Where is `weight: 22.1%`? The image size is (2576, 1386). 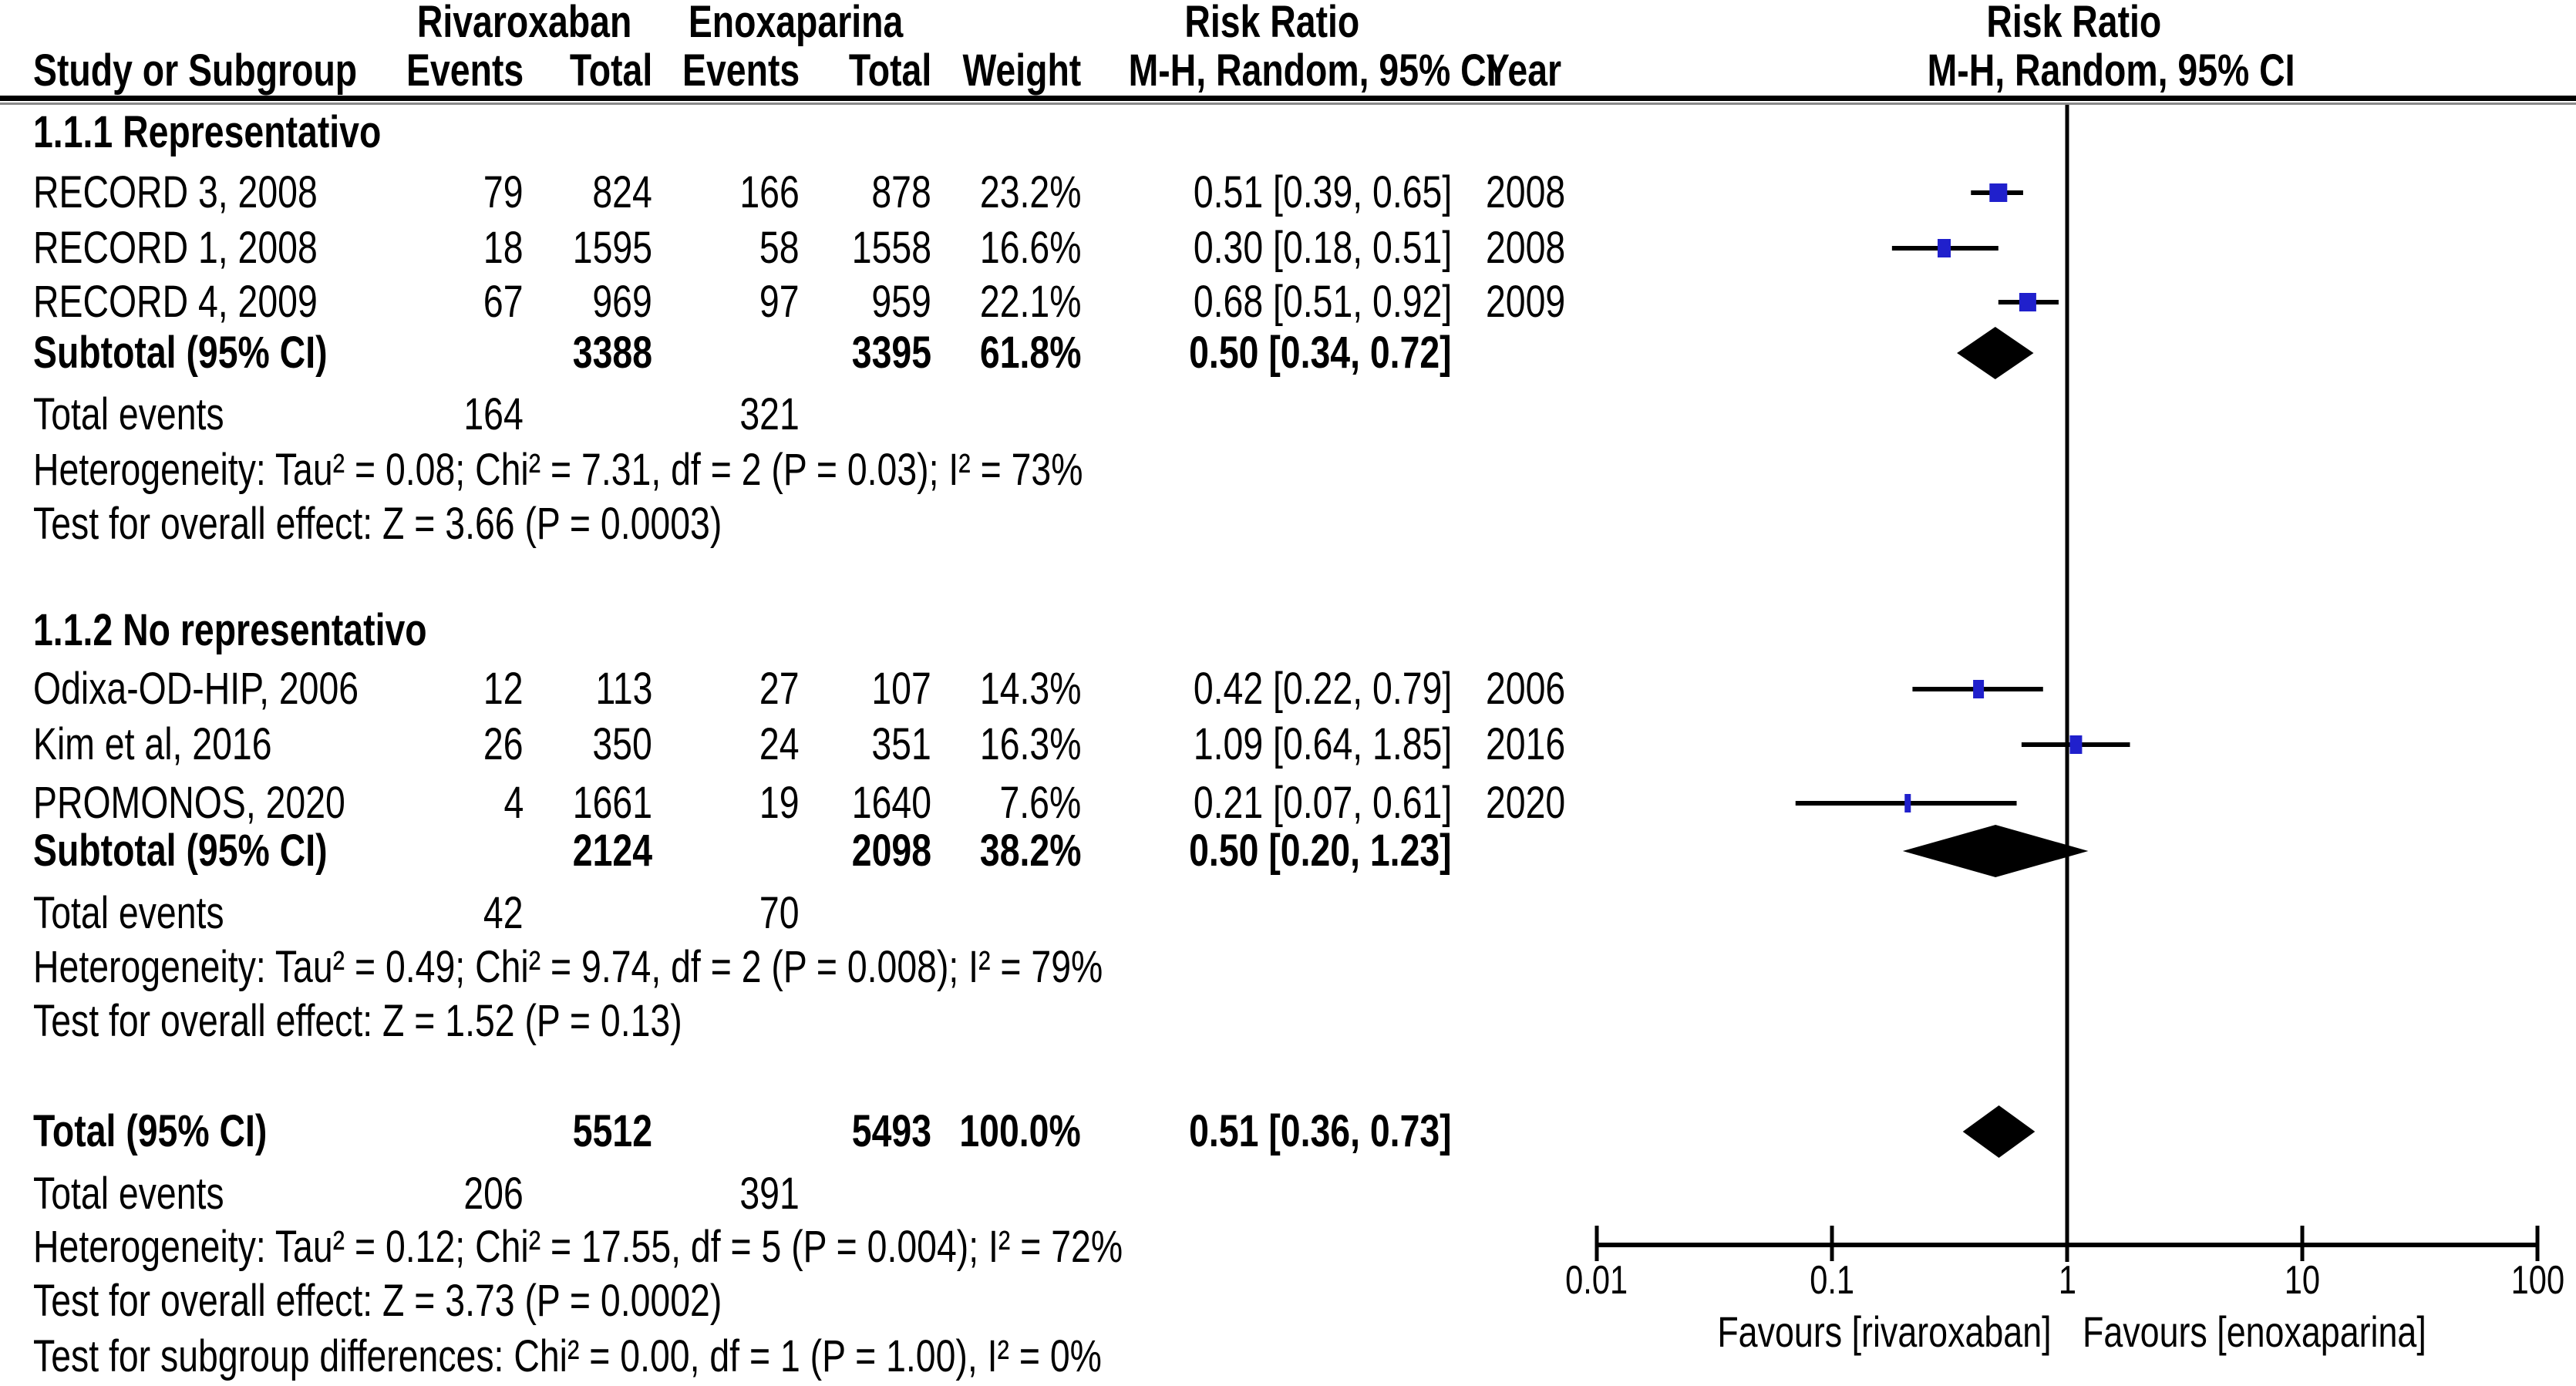 weight: 22.1% is located at coordinates (973, 302).